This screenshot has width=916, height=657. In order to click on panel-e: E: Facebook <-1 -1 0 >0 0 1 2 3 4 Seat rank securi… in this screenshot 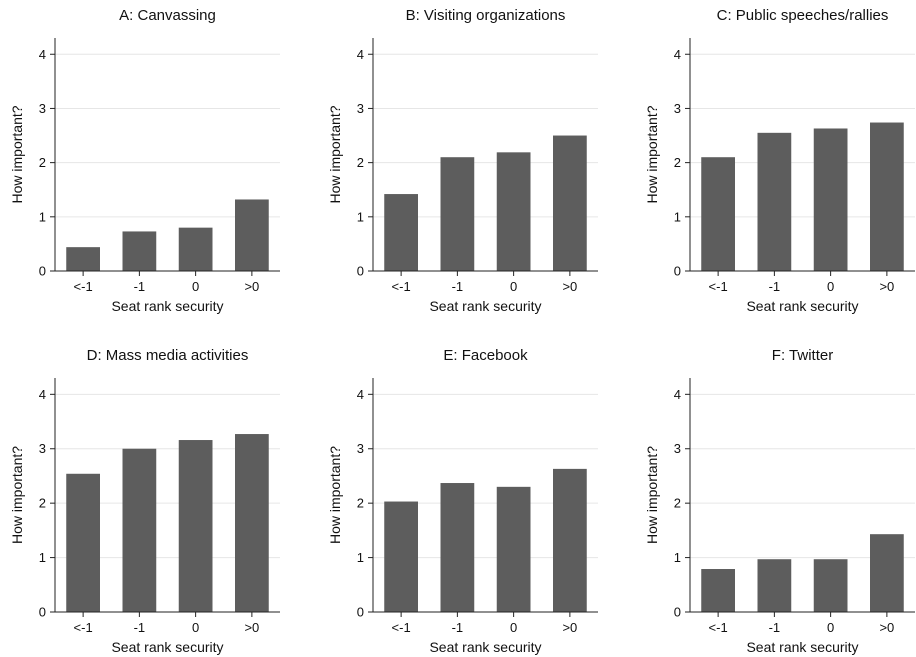, I will do `click(462, 501)`.